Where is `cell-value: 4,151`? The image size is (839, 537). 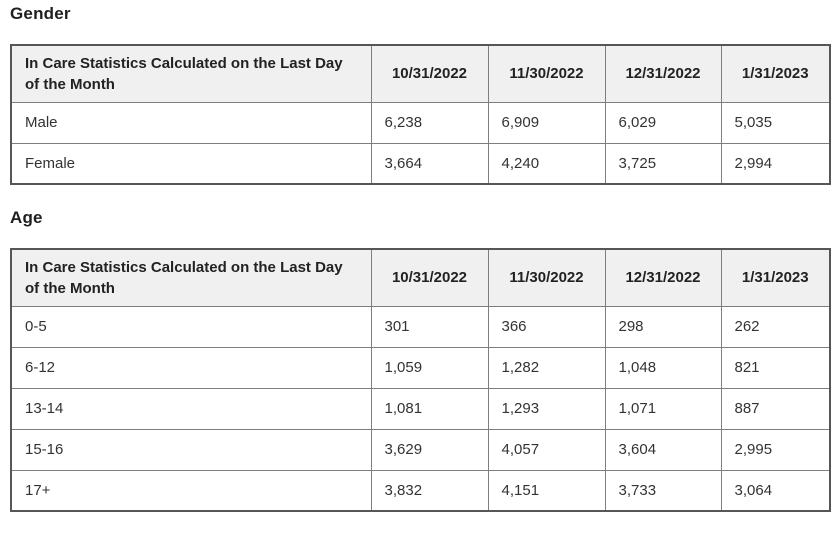
cell-value: 4,151 is located at coordinates (546, 490).